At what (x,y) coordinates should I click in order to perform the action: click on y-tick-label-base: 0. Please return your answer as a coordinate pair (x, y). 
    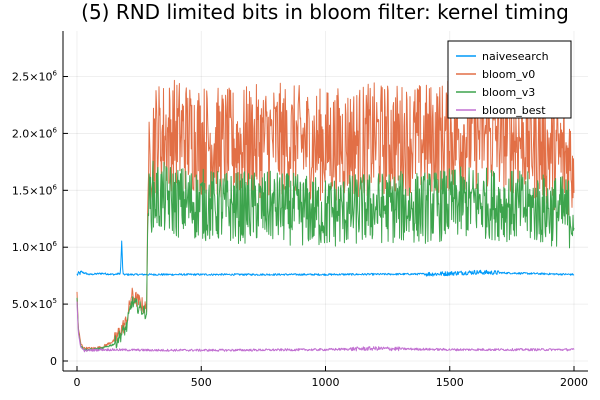
    Looking at the image, I should click on (53, 361).